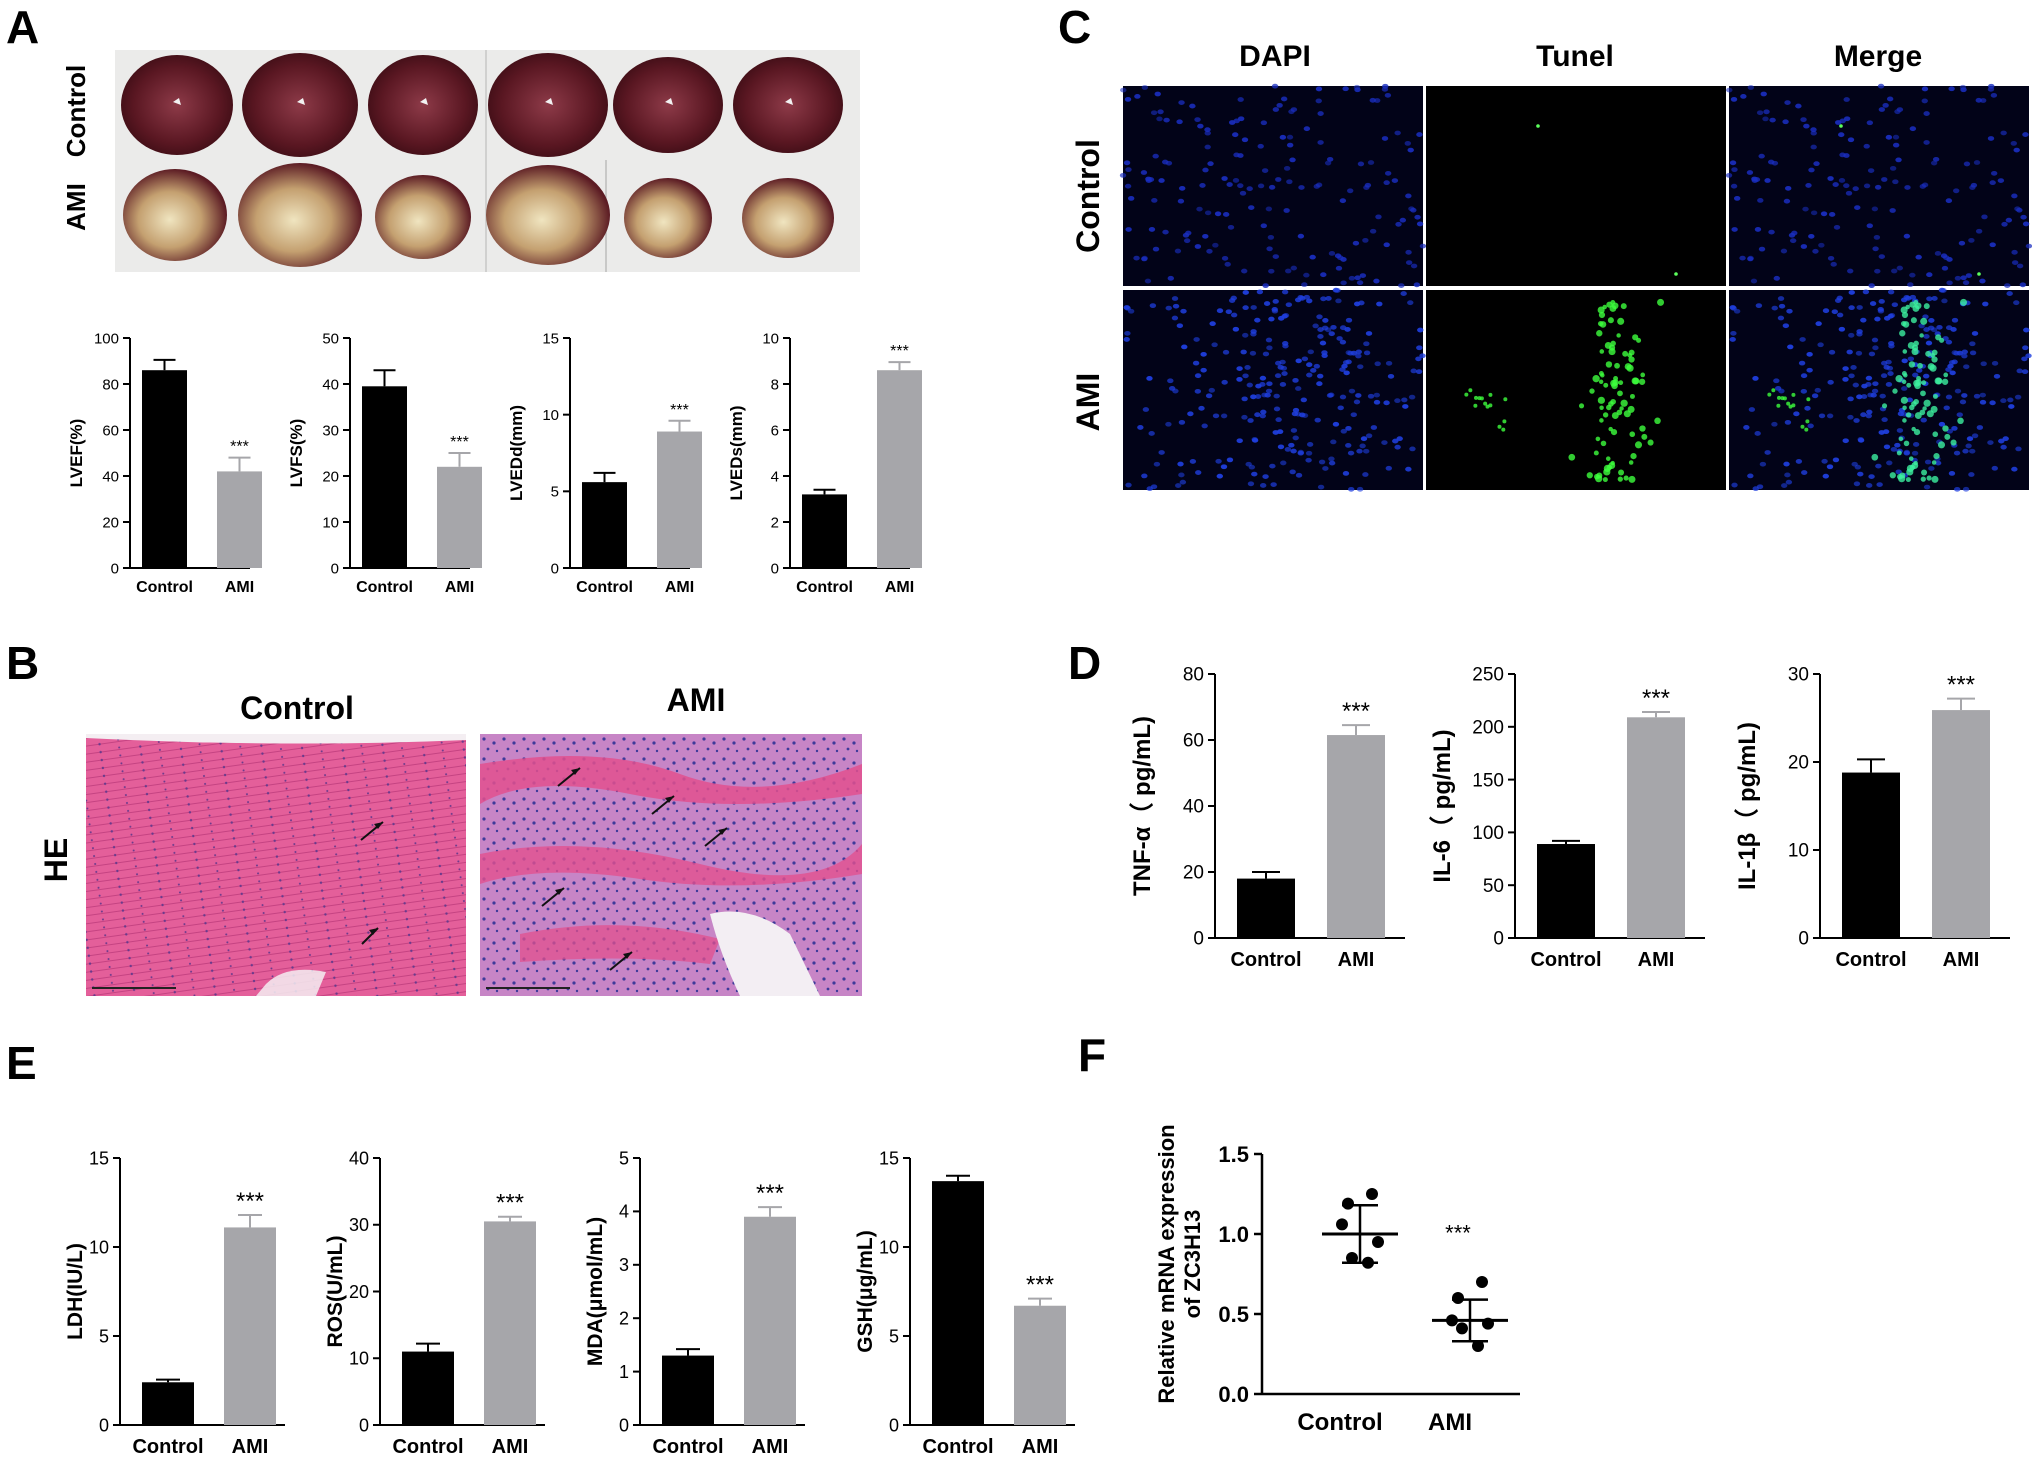 The height and width of the screenshot is (1458, 2032). I want to click on e2-tick-label-4: 4, so click(624, 1212).